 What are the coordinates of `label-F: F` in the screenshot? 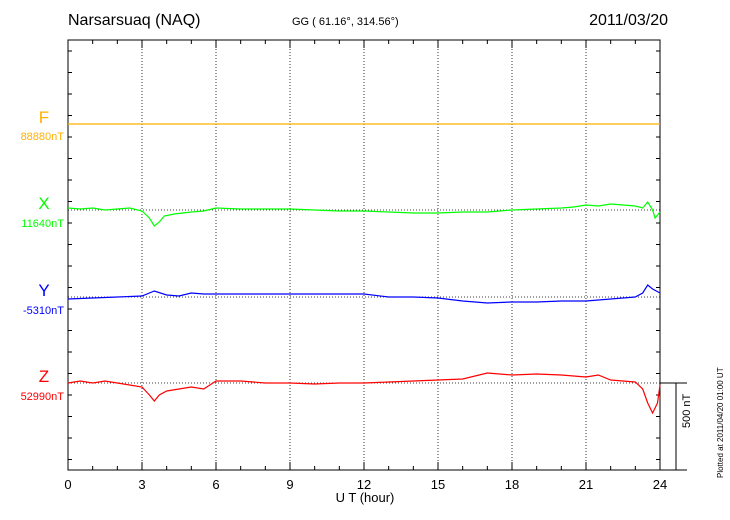 It's located at (44, 117).